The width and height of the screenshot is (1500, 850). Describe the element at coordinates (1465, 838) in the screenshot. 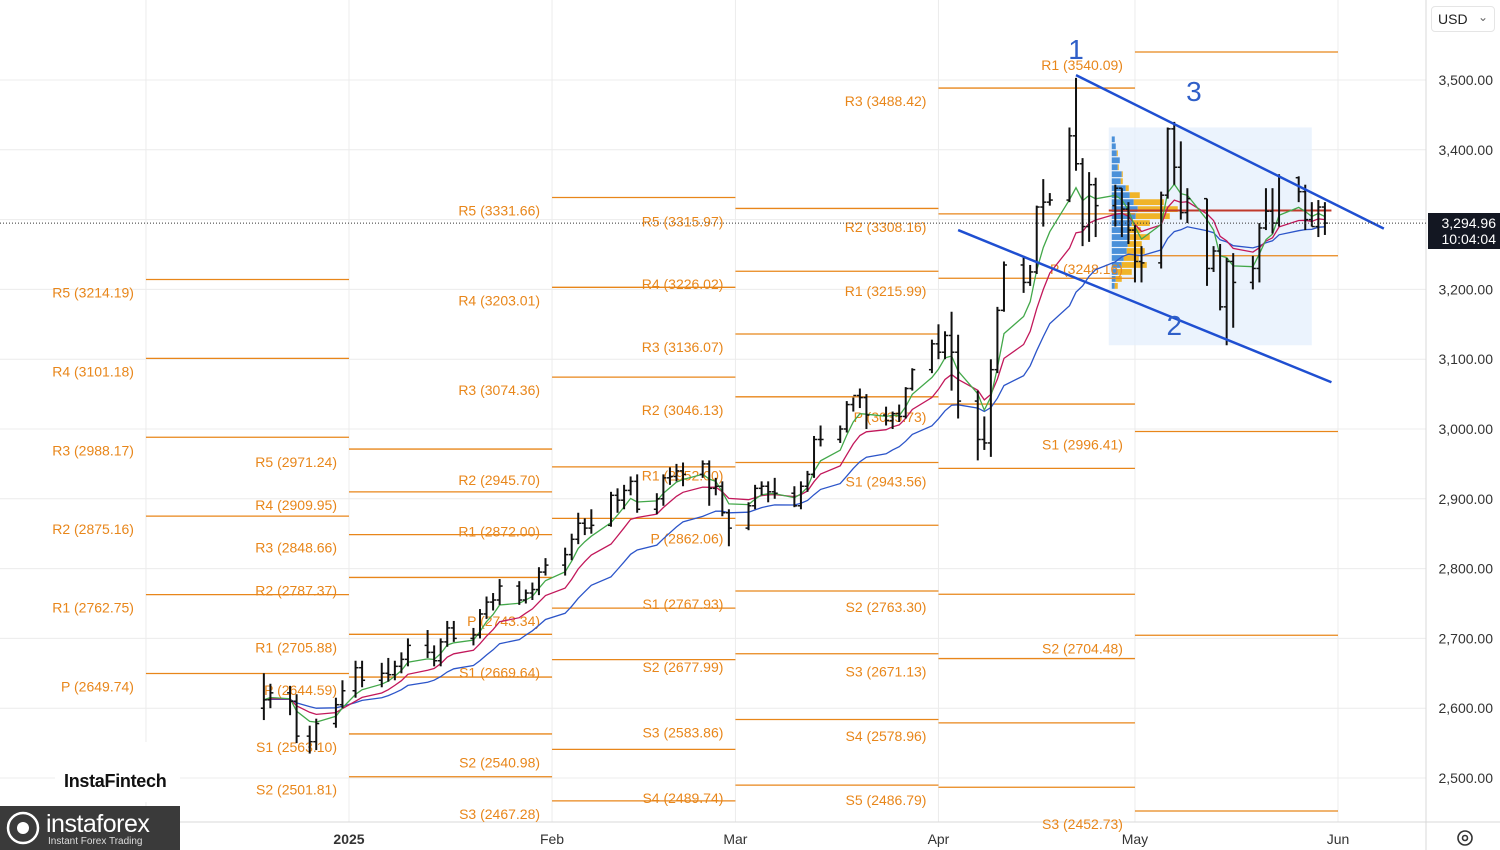

I see `settings-icon` at that location.